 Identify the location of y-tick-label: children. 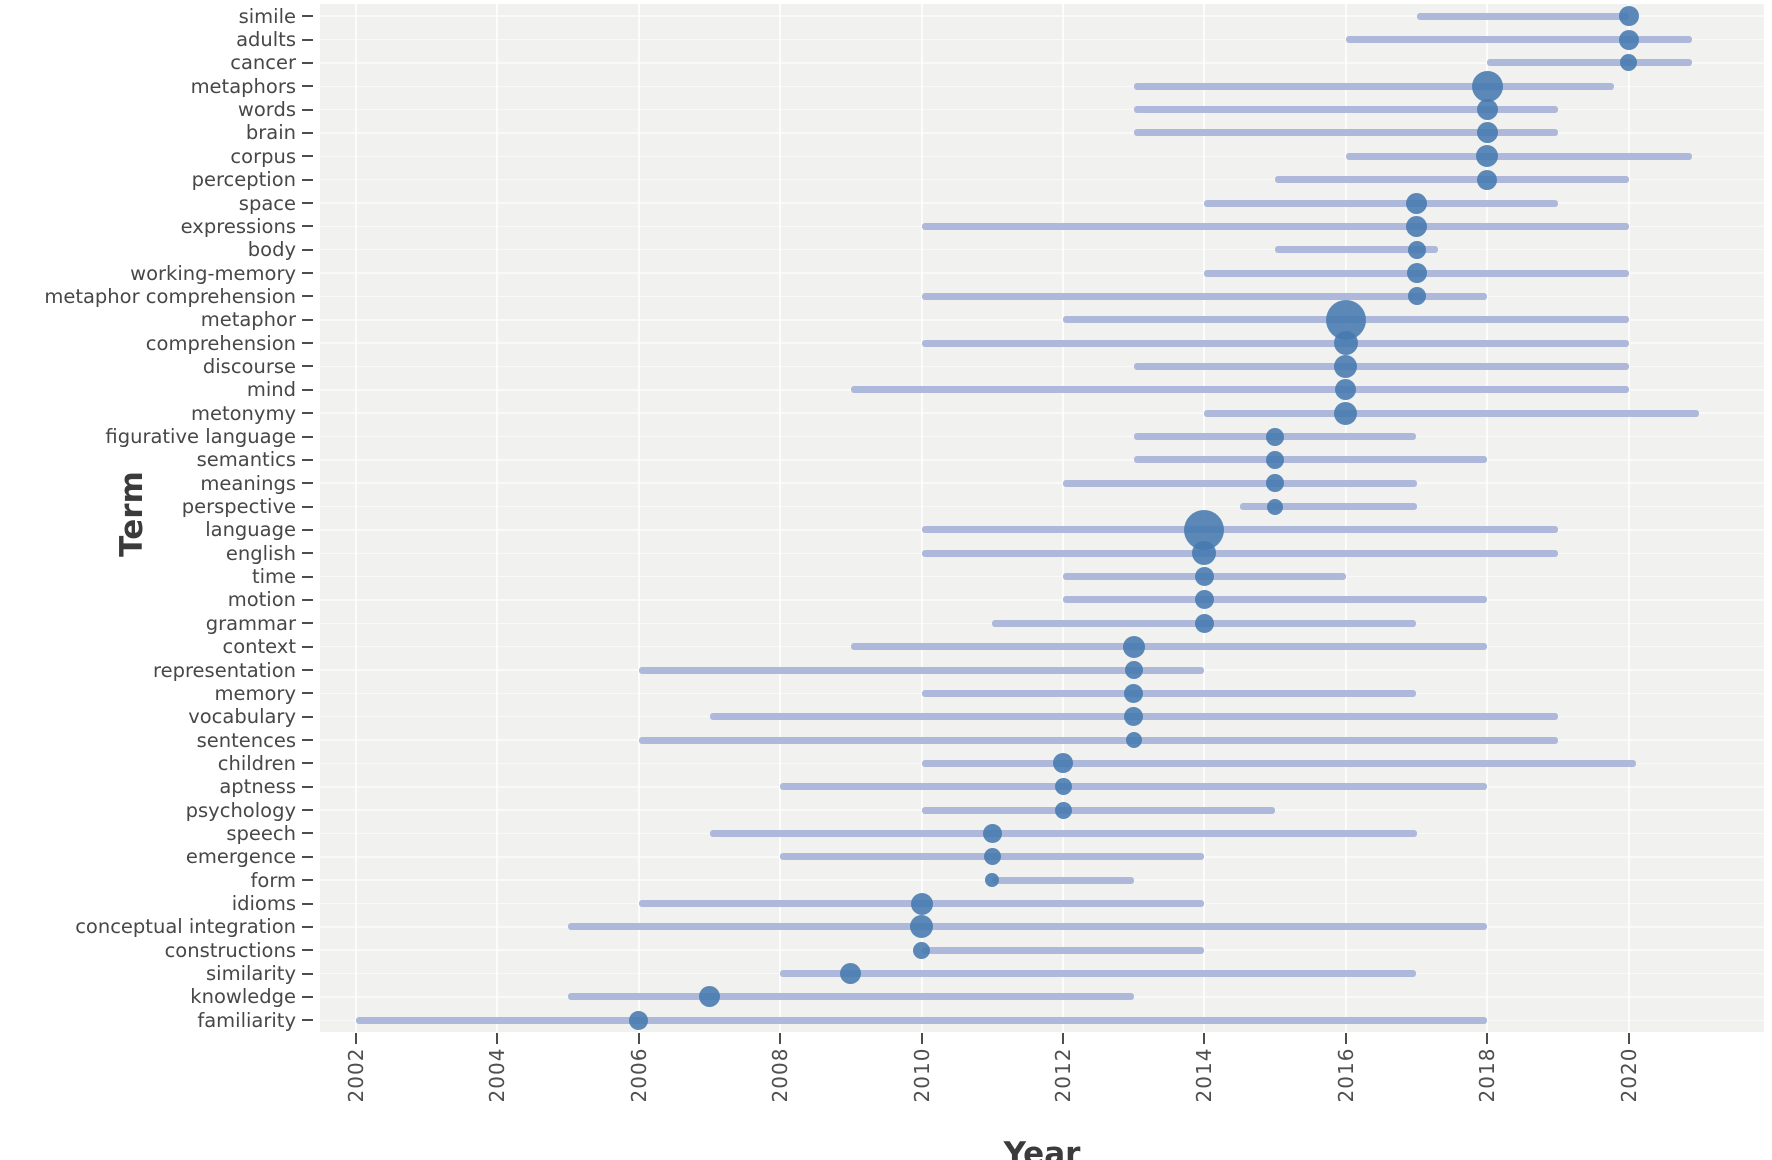
(256, 763).